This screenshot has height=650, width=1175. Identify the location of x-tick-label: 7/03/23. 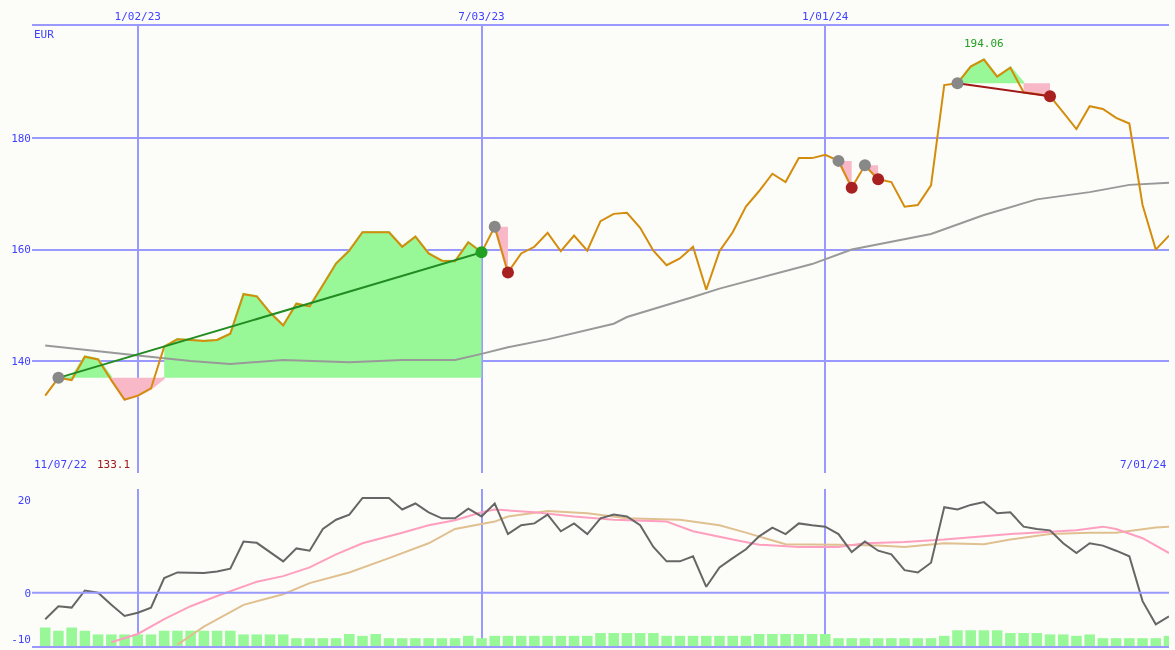
(481, 17).